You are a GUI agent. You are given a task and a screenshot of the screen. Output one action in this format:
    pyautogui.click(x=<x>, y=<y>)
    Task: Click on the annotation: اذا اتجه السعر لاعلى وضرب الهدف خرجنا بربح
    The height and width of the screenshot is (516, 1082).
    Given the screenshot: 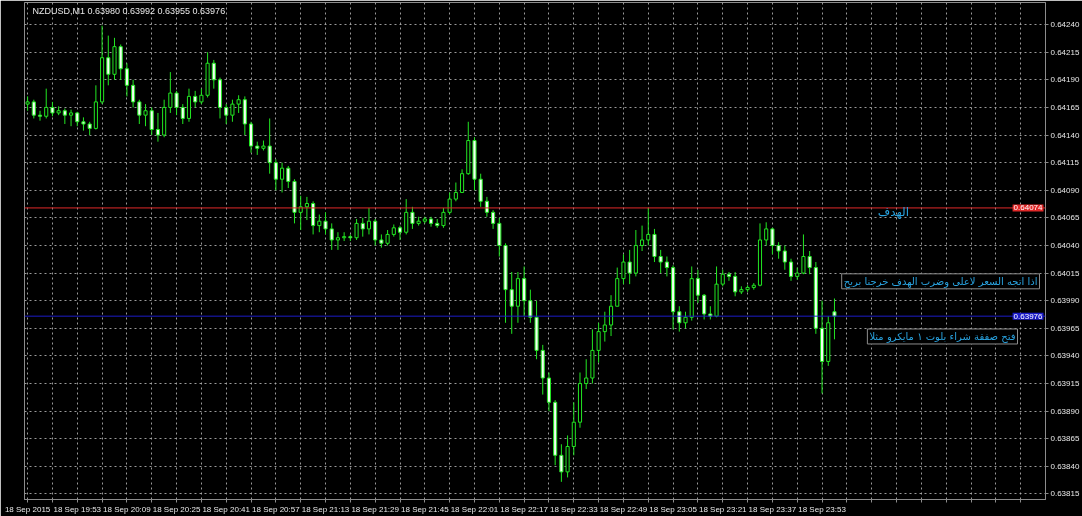 What is the action you would take?
    pyautogui.click(x=940, y=281)
    